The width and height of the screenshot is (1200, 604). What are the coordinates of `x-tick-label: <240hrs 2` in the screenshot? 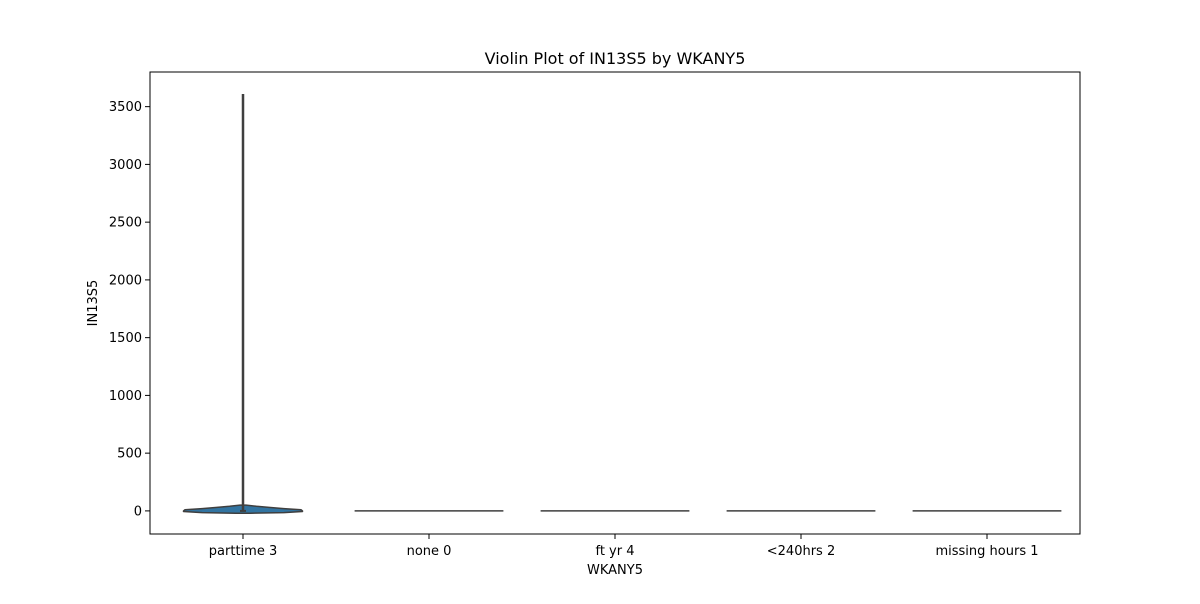 It's located at (801, 551).